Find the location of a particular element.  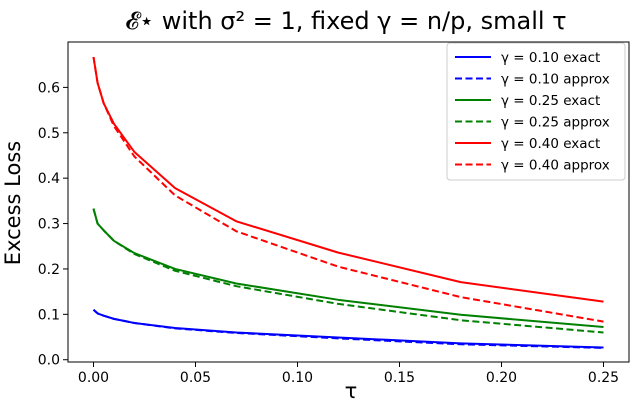

y-tick-label: 0.5 is located at coordinates (49, 134).